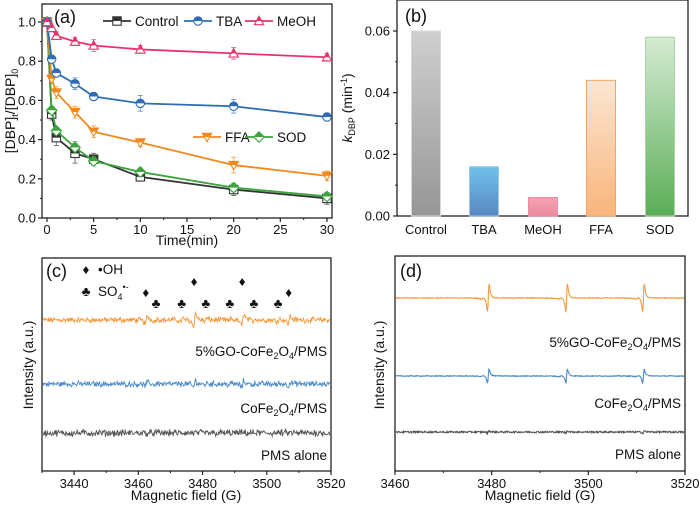 The image size is (700, 507). What do you see at coordinates (65, 17) in the screenshot?
I see `panel-label: (a)` at bounding box center [65, 17].